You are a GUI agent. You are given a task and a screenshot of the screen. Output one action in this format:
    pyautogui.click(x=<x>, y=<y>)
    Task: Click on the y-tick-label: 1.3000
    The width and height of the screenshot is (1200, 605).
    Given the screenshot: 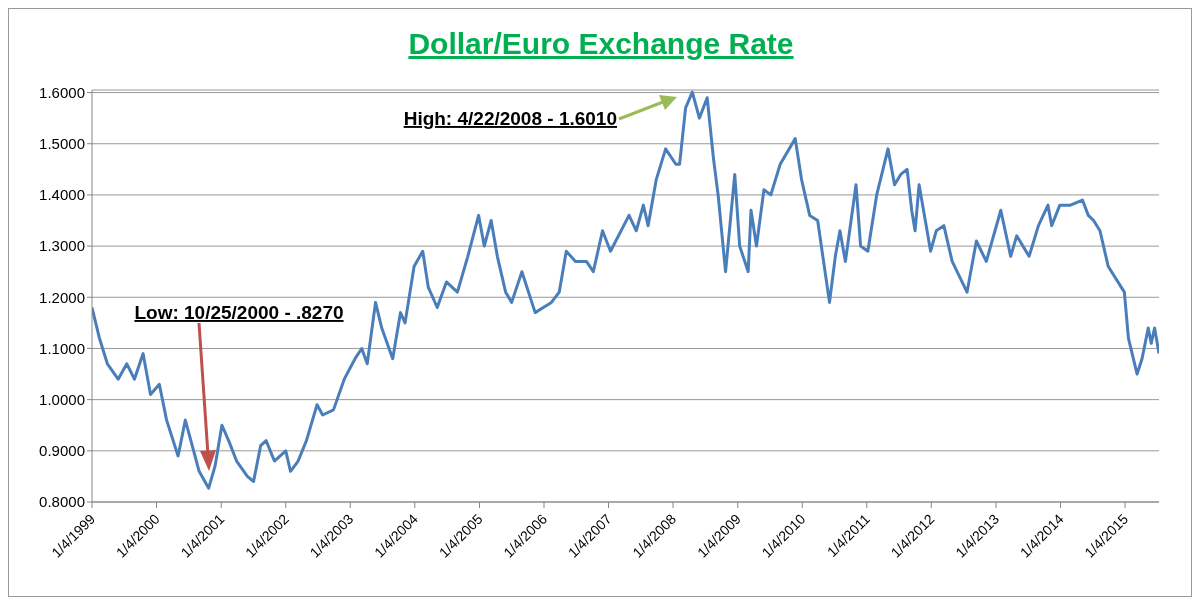 What is the action you would take?
    pyautogui.click(x=62, y=246)
    